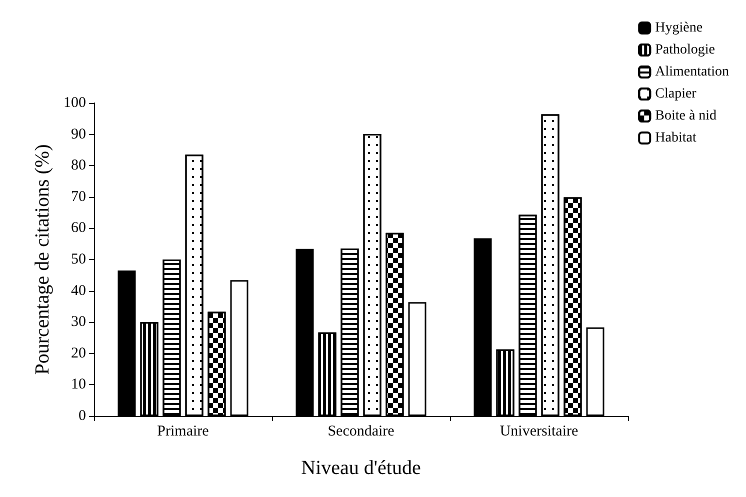 This screenshot has width=746, height=497. Describe the element at coordinates (361, 468) in the screenshot. I see `x-axis-title: Niveau d'étude` at that location.